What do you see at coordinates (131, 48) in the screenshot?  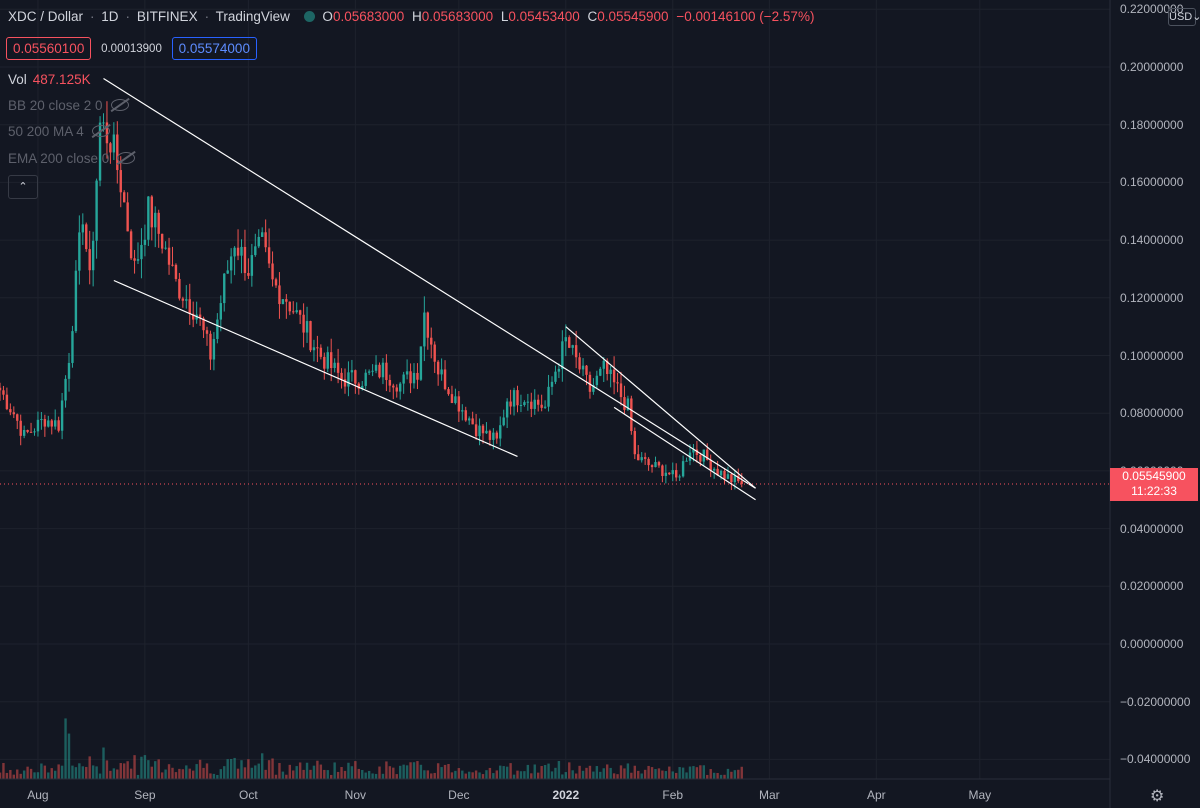 I see `quote-row: 0.05560100 0.00013900 0.05574000` at bounding box center [131, 48].